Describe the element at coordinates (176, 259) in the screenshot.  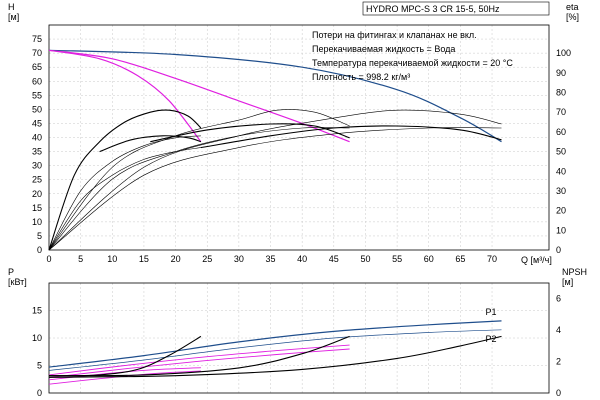
I see `x-tick-label: 20` at that location.